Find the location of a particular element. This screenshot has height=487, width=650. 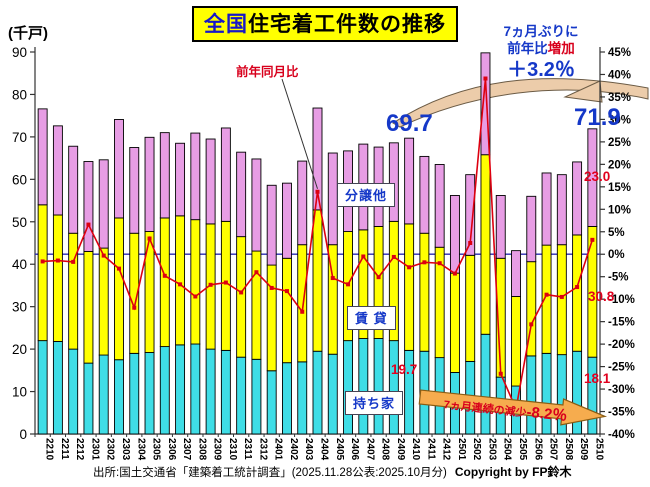

series-label-owner: 持ち家 is located at coordinates (374, 403).